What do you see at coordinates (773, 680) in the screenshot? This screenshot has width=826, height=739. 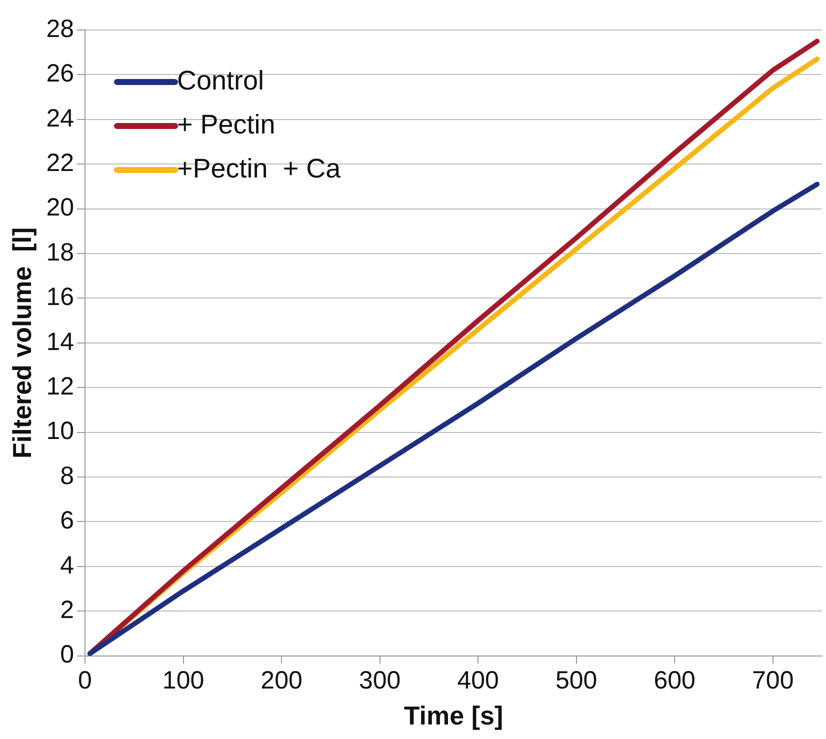 I see `x-tick-label: 700` at bounding box center [773, 680].